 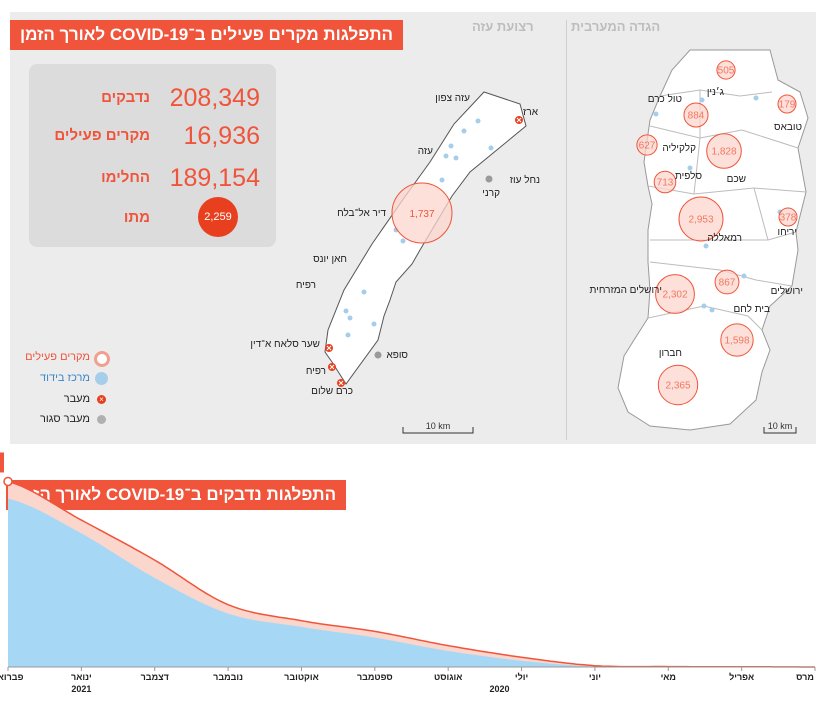 I want to click on recovered-annotation-label: החלימו, so click(x=1, y=556).